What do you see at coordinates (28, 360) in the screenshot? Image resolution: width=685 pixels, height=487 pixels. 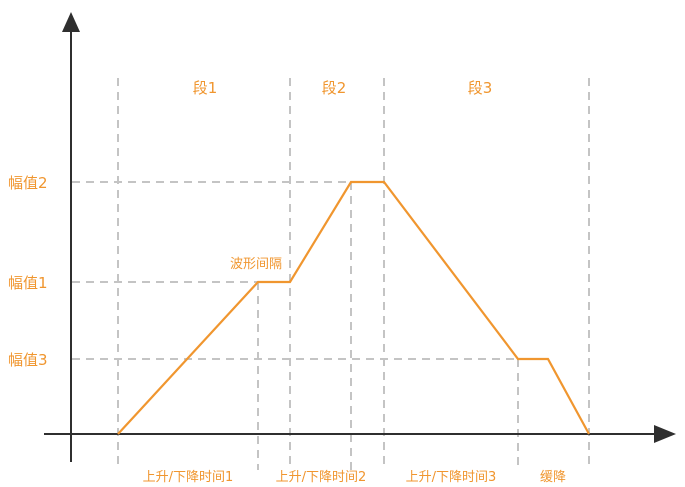 I see `amplitude-label-3: 幅值3` at bounding box center [28, 360].